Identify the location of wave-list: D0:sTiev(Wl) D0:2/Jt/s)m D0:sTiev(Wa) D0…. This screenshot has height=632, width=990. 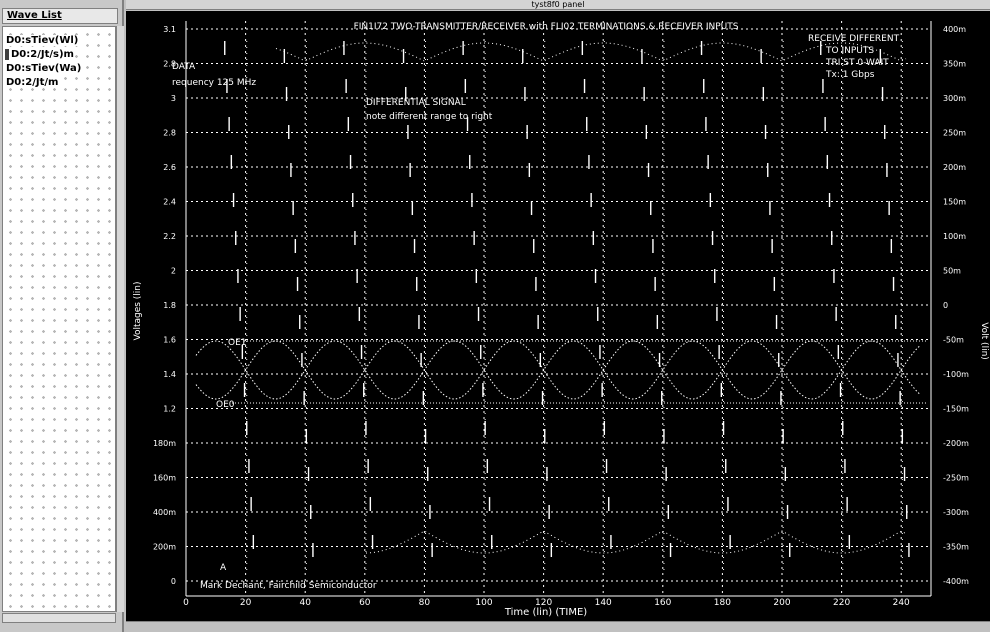
(59, 319).